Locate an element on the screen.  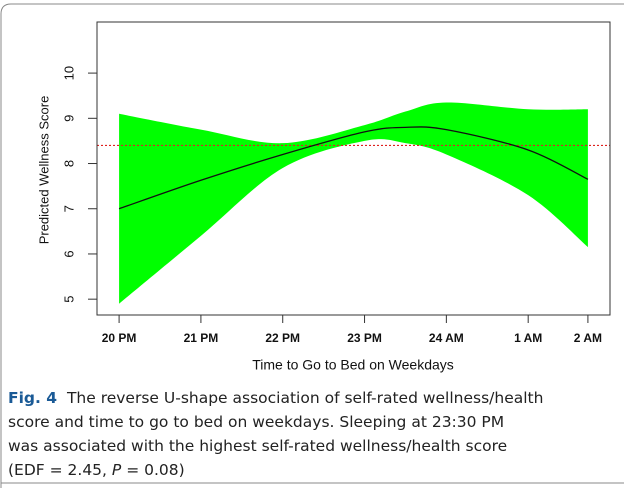
y-tick-label: 9 is located at coordinates (68, 118).